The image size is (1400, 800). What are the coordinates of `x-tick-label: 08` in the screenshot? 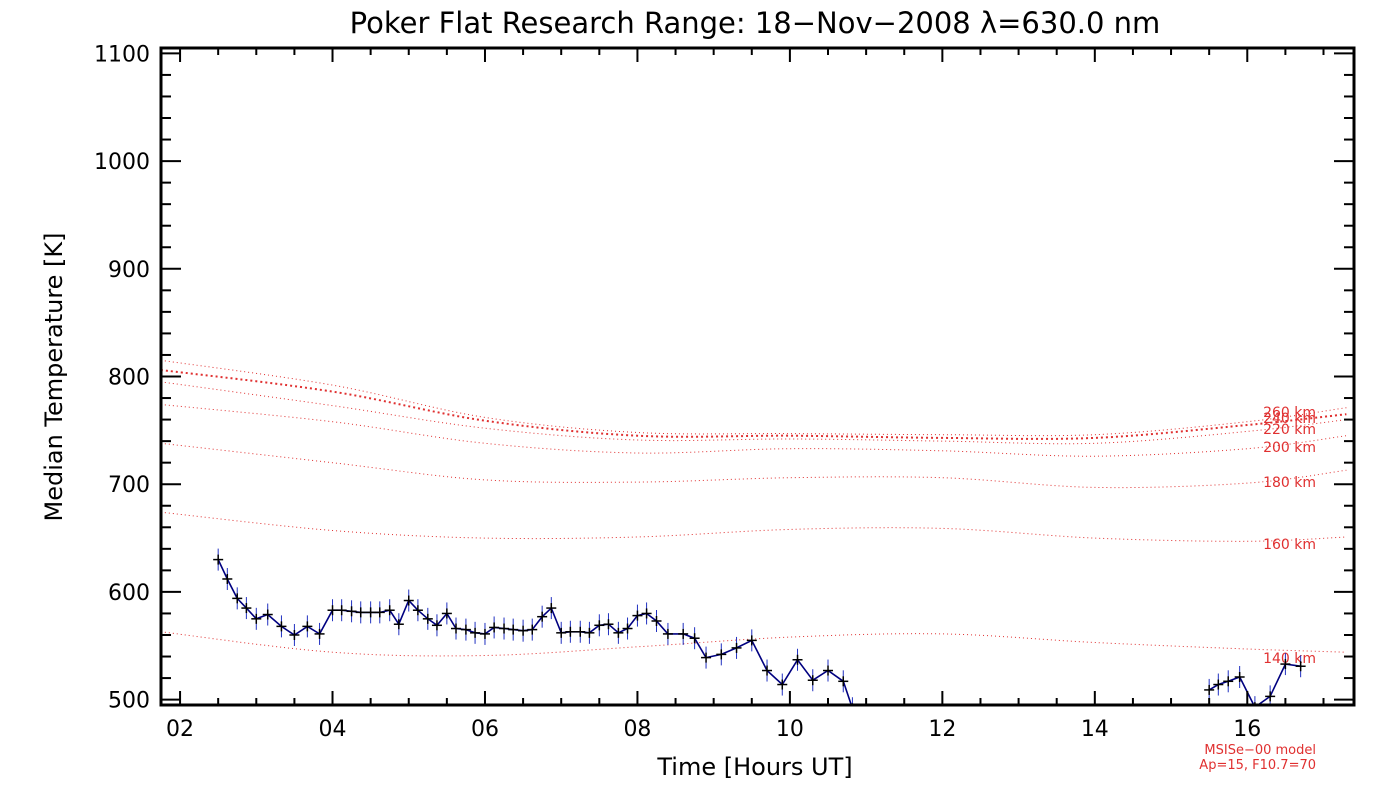 It's located at (637, 729).